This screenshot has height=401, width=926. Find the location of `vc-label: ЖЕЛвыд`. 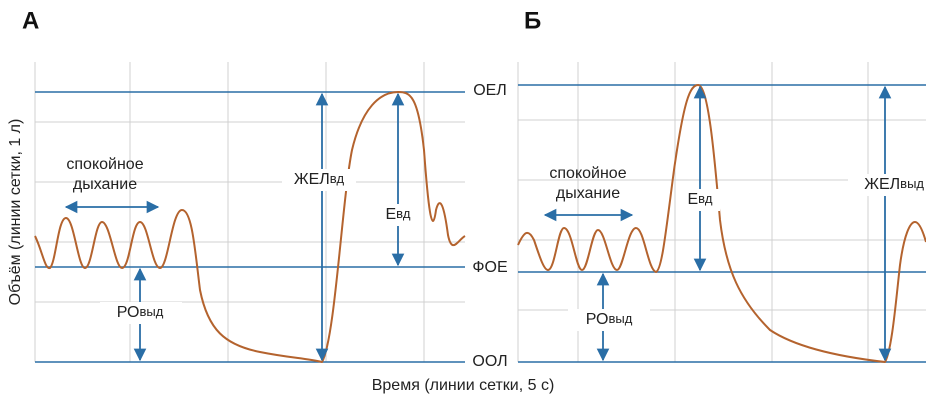

vc-label: ЖЕЛвыд is located at coordinates (894, 184).